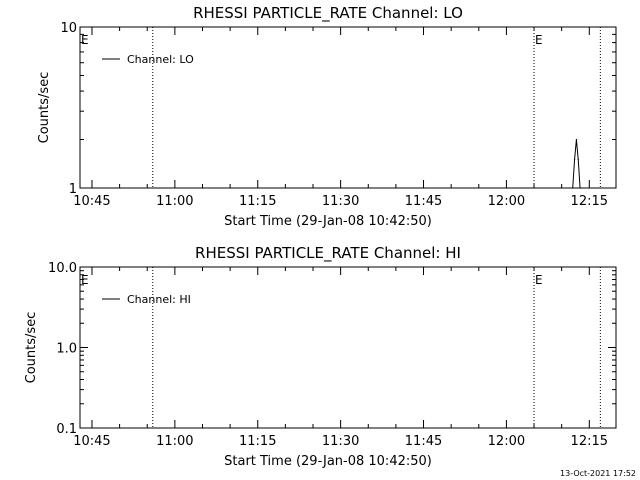  I want to click on panel-1-x-tick-label: 11:45, so click(423, 201).